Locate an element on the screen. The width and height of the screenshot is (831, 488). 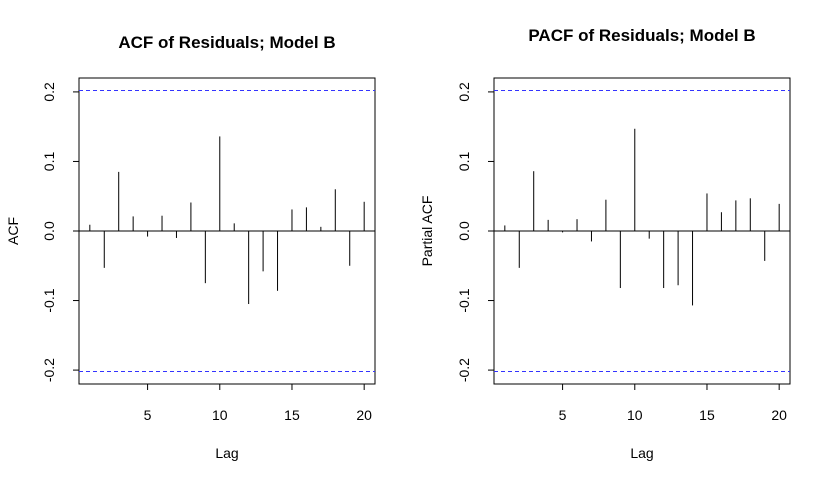
acf-chart-title: ACF of Residuals; Model B is located at coordinates (226, 42).